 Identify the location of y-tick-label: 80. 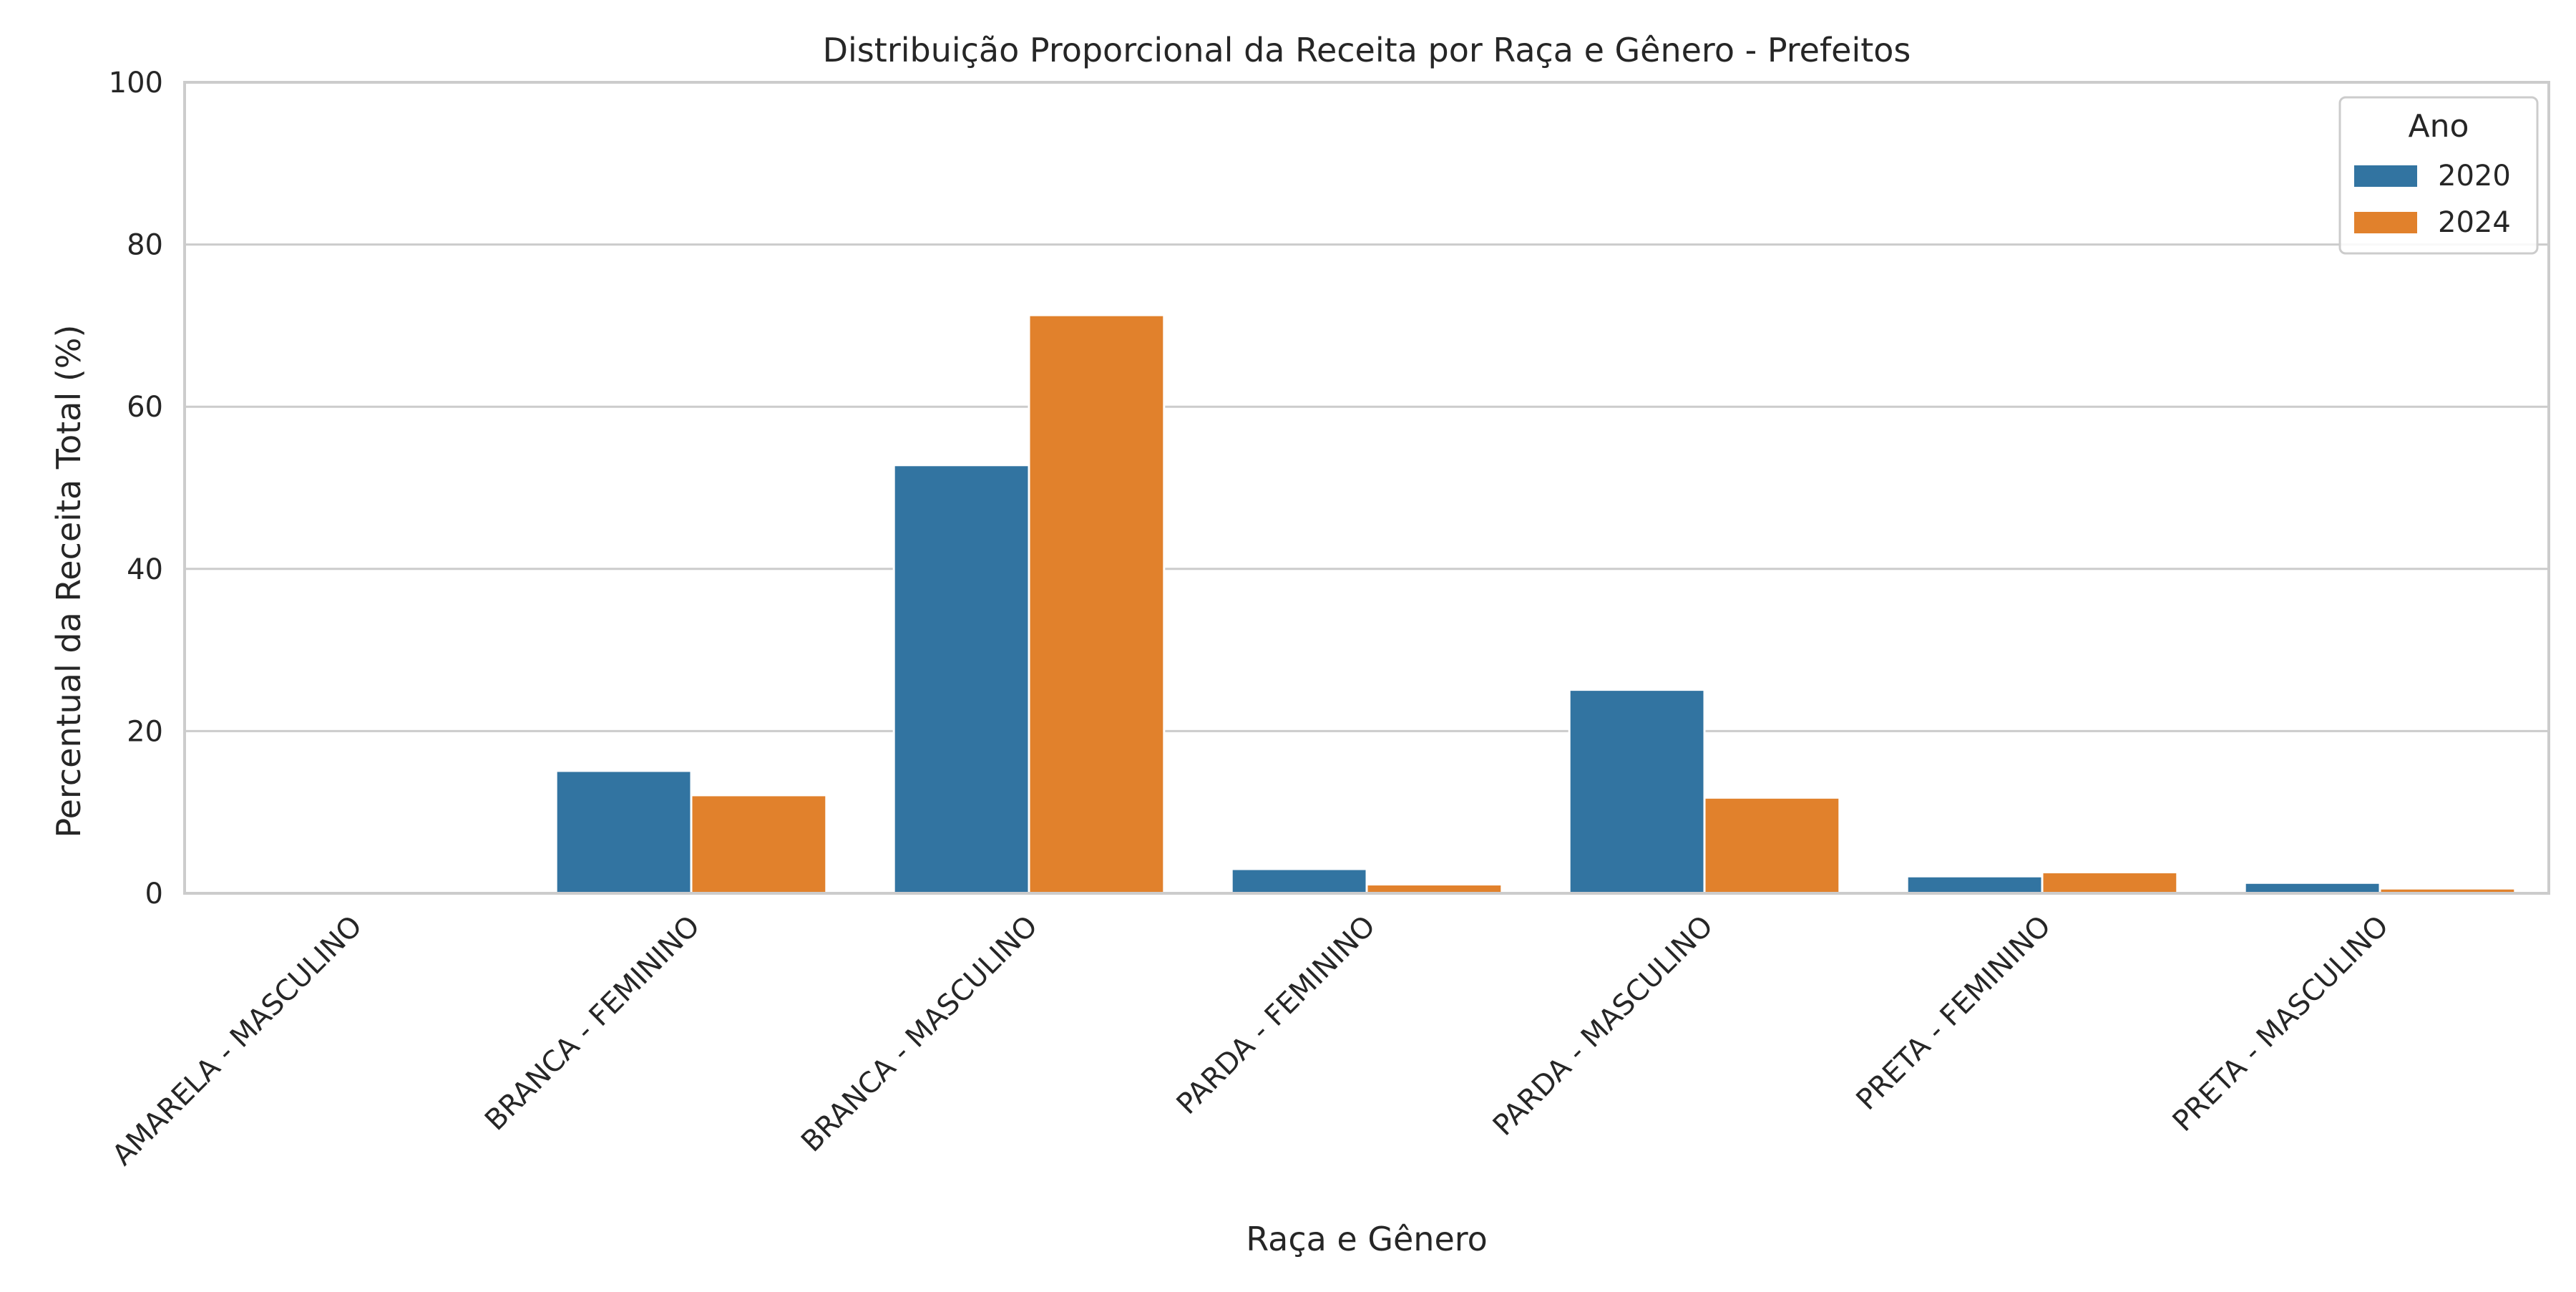
(145, 245).